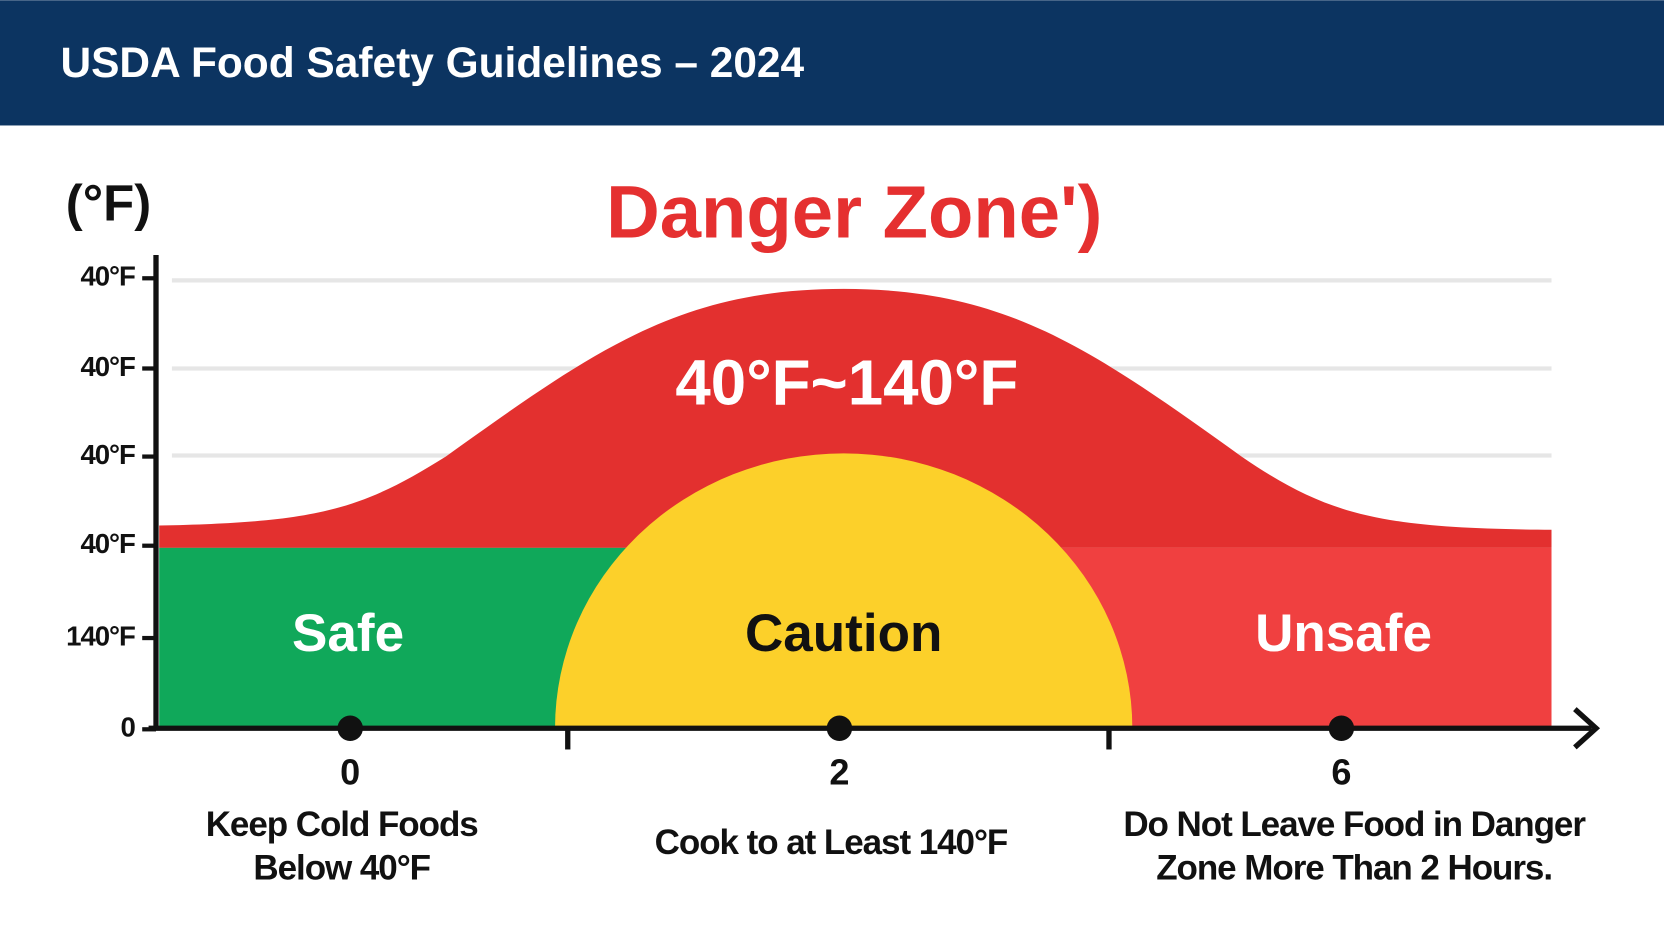 This screenshot has width=1664, height=928. I want to click on x-axis-arrow, so click(1587, 728).